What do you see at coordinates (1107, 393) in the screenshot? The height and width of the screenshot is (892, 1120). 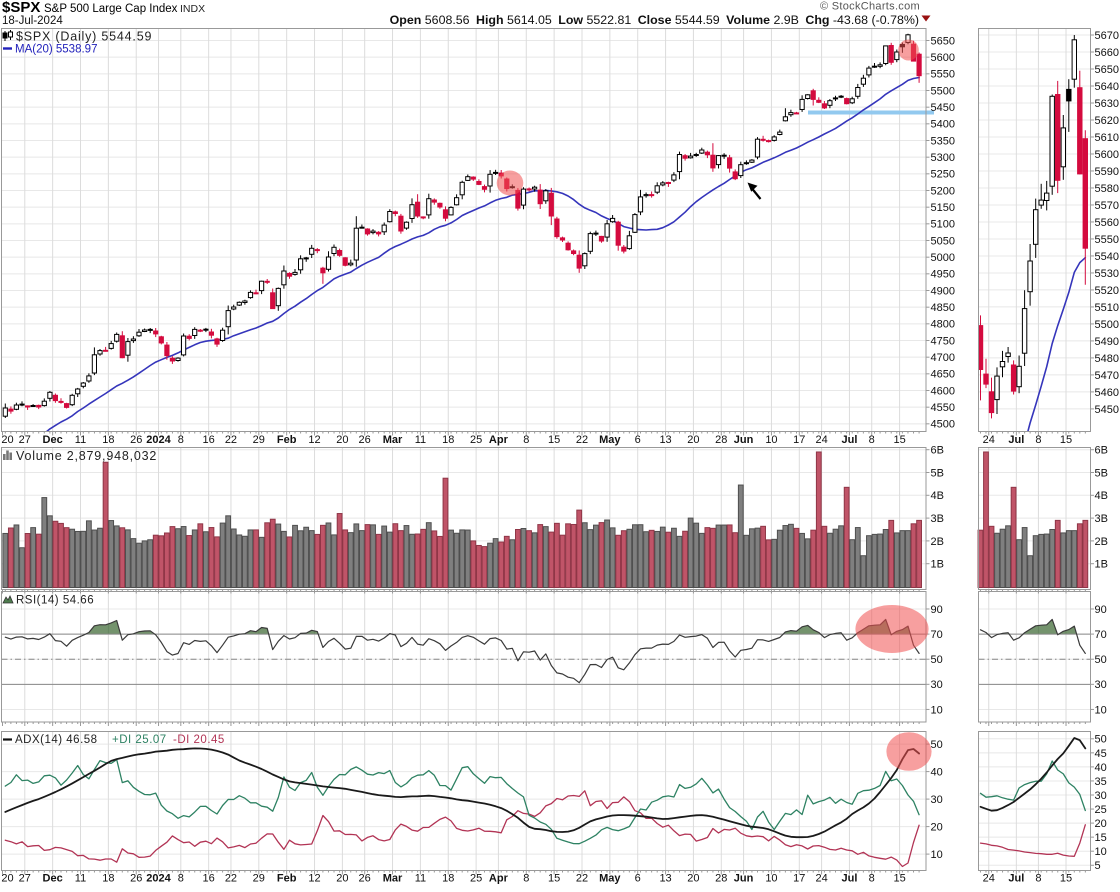 I see `svg-text: 5460` at bounding box center [1107, 393].